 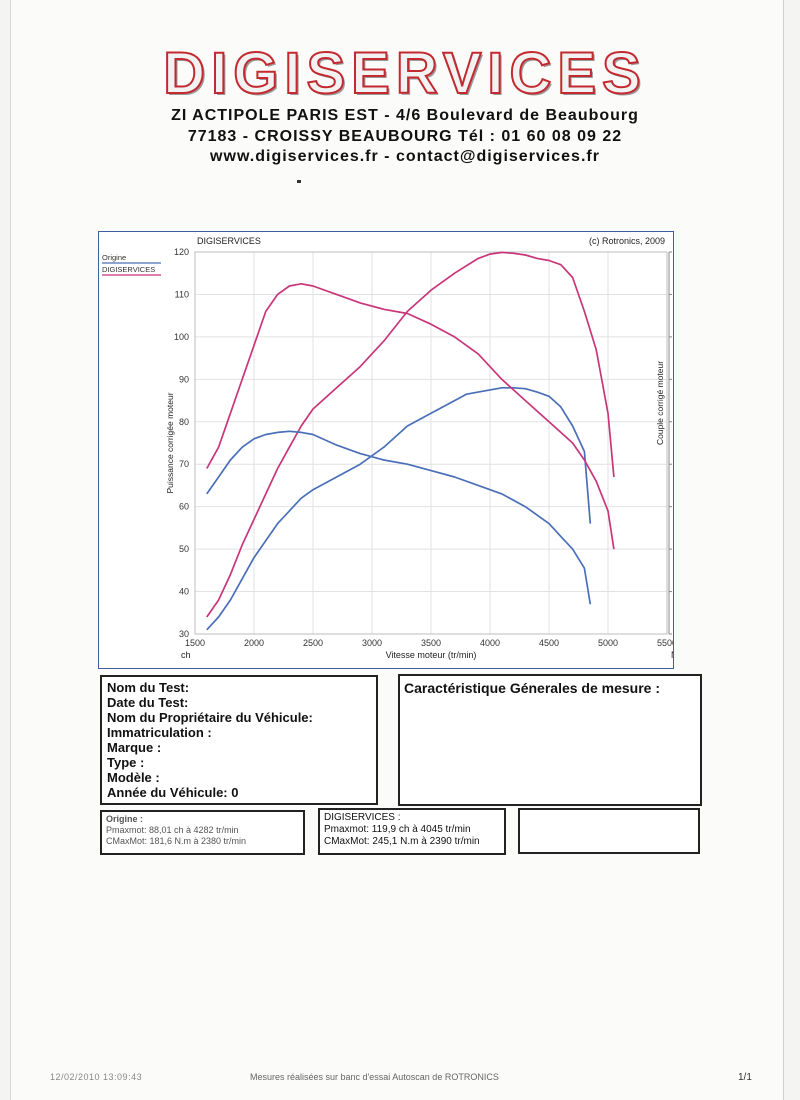 What do you see at coordinates (125, 819) in the screenshot?
I see `origine-results-title: Origine :` at bounding box center [125, 819].